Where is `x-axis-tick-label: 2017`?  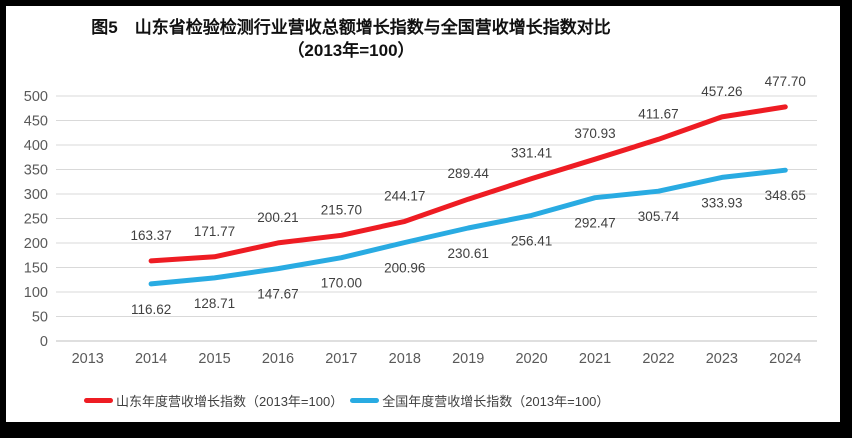 x-axis-tick-label: 2017 is located at coordinates (341, 359).